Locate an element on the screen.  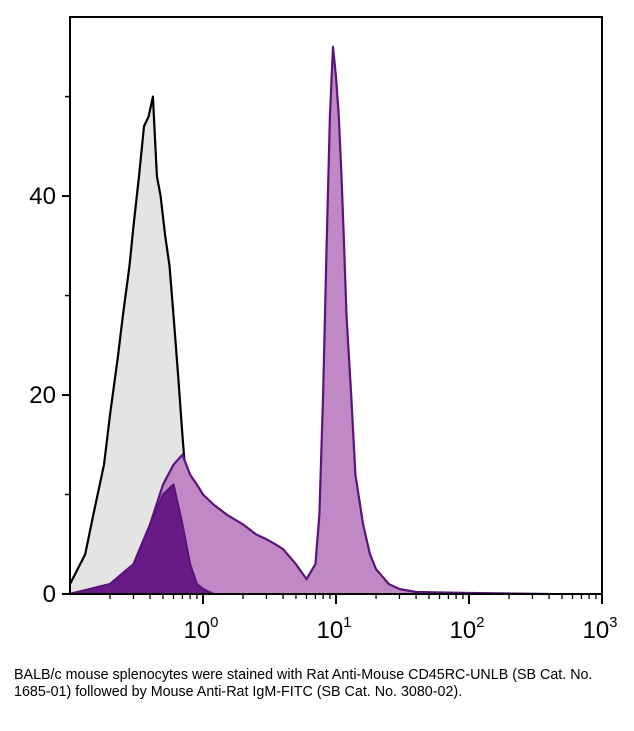
x-tick-label: 10¹ is located at coordinates (333, 629).